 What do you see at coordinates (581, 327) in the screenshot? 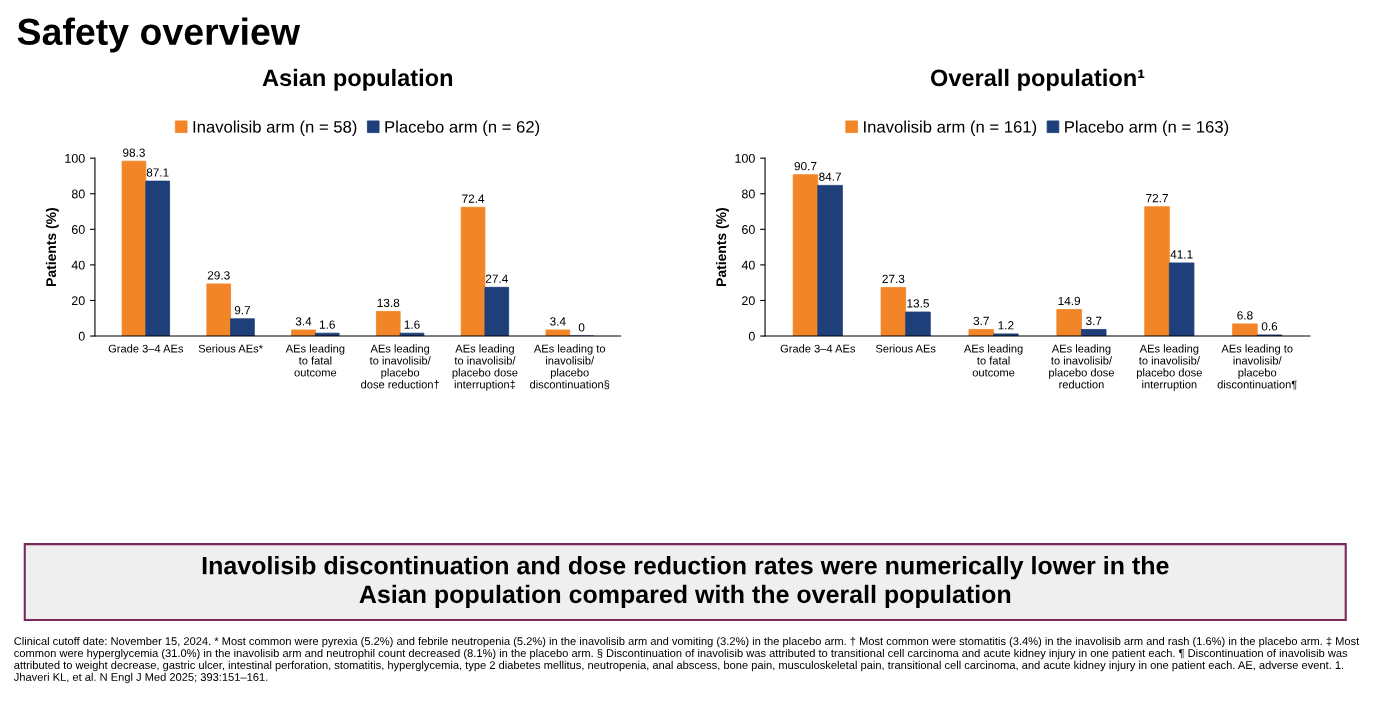
I see `data-label: 0` at bounding box center [581, 327].